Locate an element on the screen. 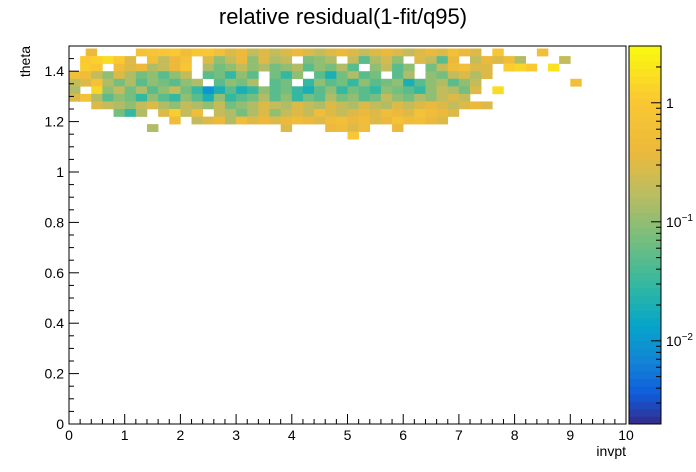 The image size is (696, 472). x-axis-ticks is located at coordinates (347, 419).